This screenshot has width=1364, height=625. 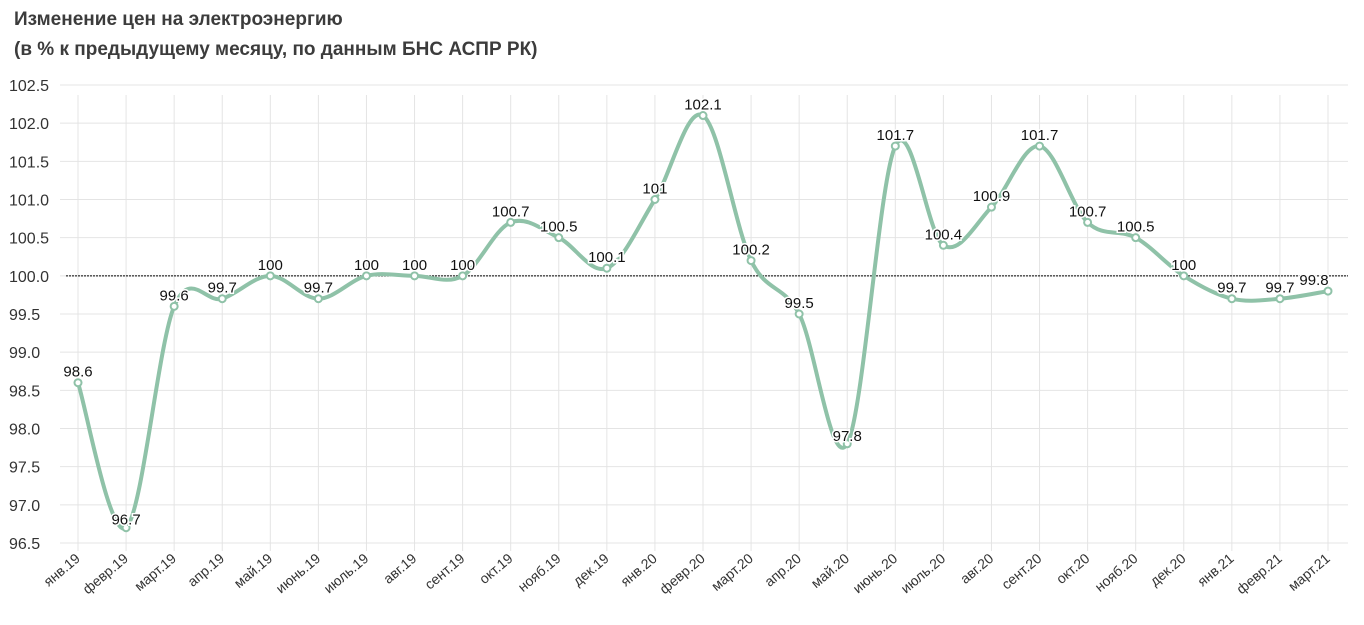 What do you see at coordinates (29, 201) in the screenshot?
I see `y-tick-label: 101.0` at bounding box center [29, 201].